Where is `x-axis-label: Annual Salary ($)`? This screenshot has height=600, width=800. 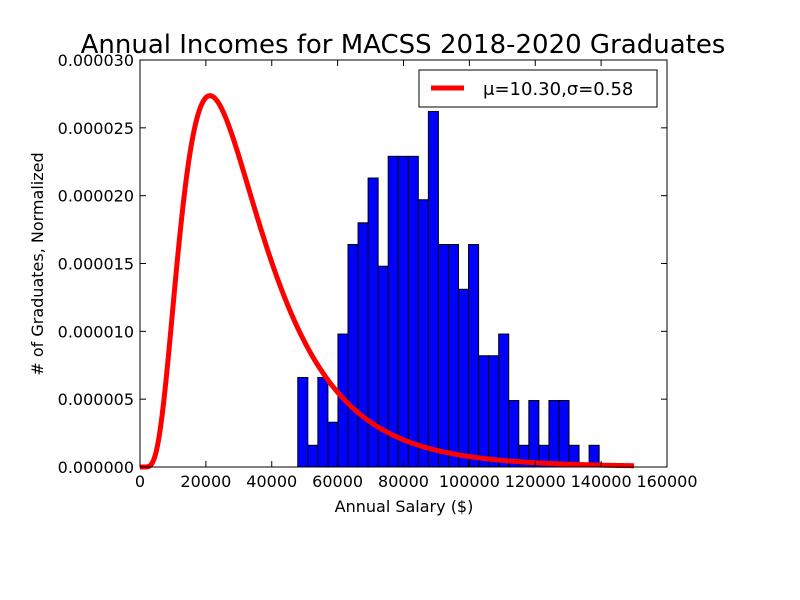 x-axis-label: Annual Salary ($) is located at coordinates (404, 506).